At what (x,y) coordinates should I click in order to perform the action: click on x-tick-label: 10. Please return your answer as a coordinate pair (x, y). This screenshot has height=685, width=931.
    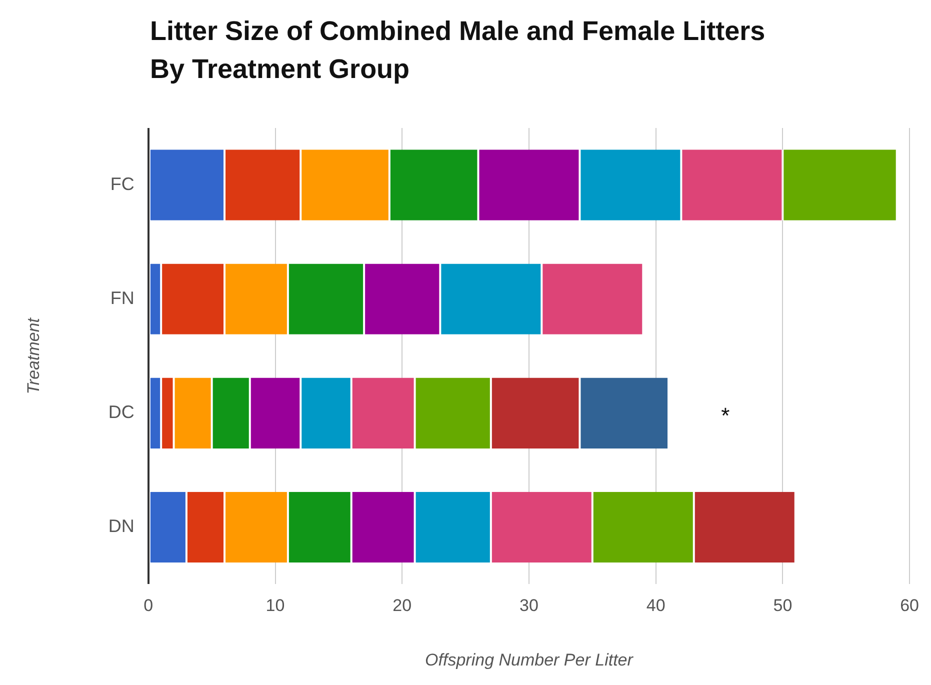
    Looking at the image, I should click on (275, 606).